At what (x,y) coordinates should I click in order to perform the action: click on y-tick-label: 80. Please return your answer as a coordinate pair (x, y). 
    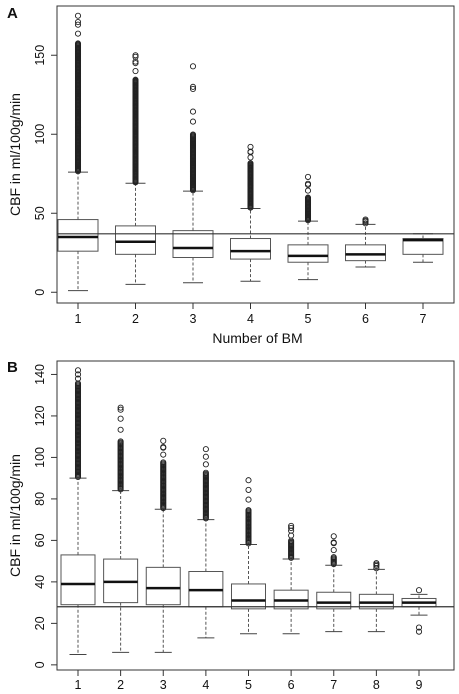
    Looking at the image, I should click on (40, 499).